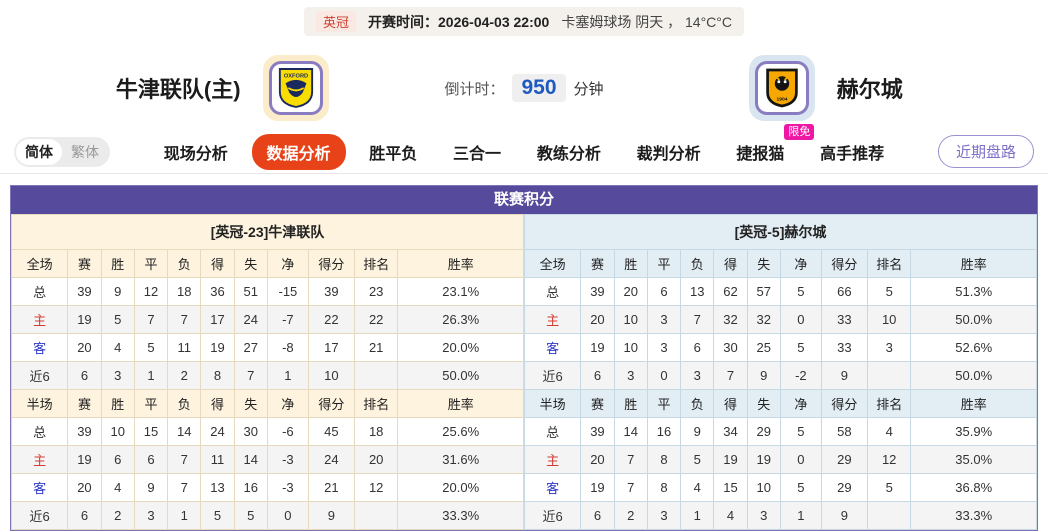 This screenshot has height=531, width=1048. What do you see at coordinates (250, 347) in the screenshot?
I see `stat-cell: 27` at bounding box center [250, 347].